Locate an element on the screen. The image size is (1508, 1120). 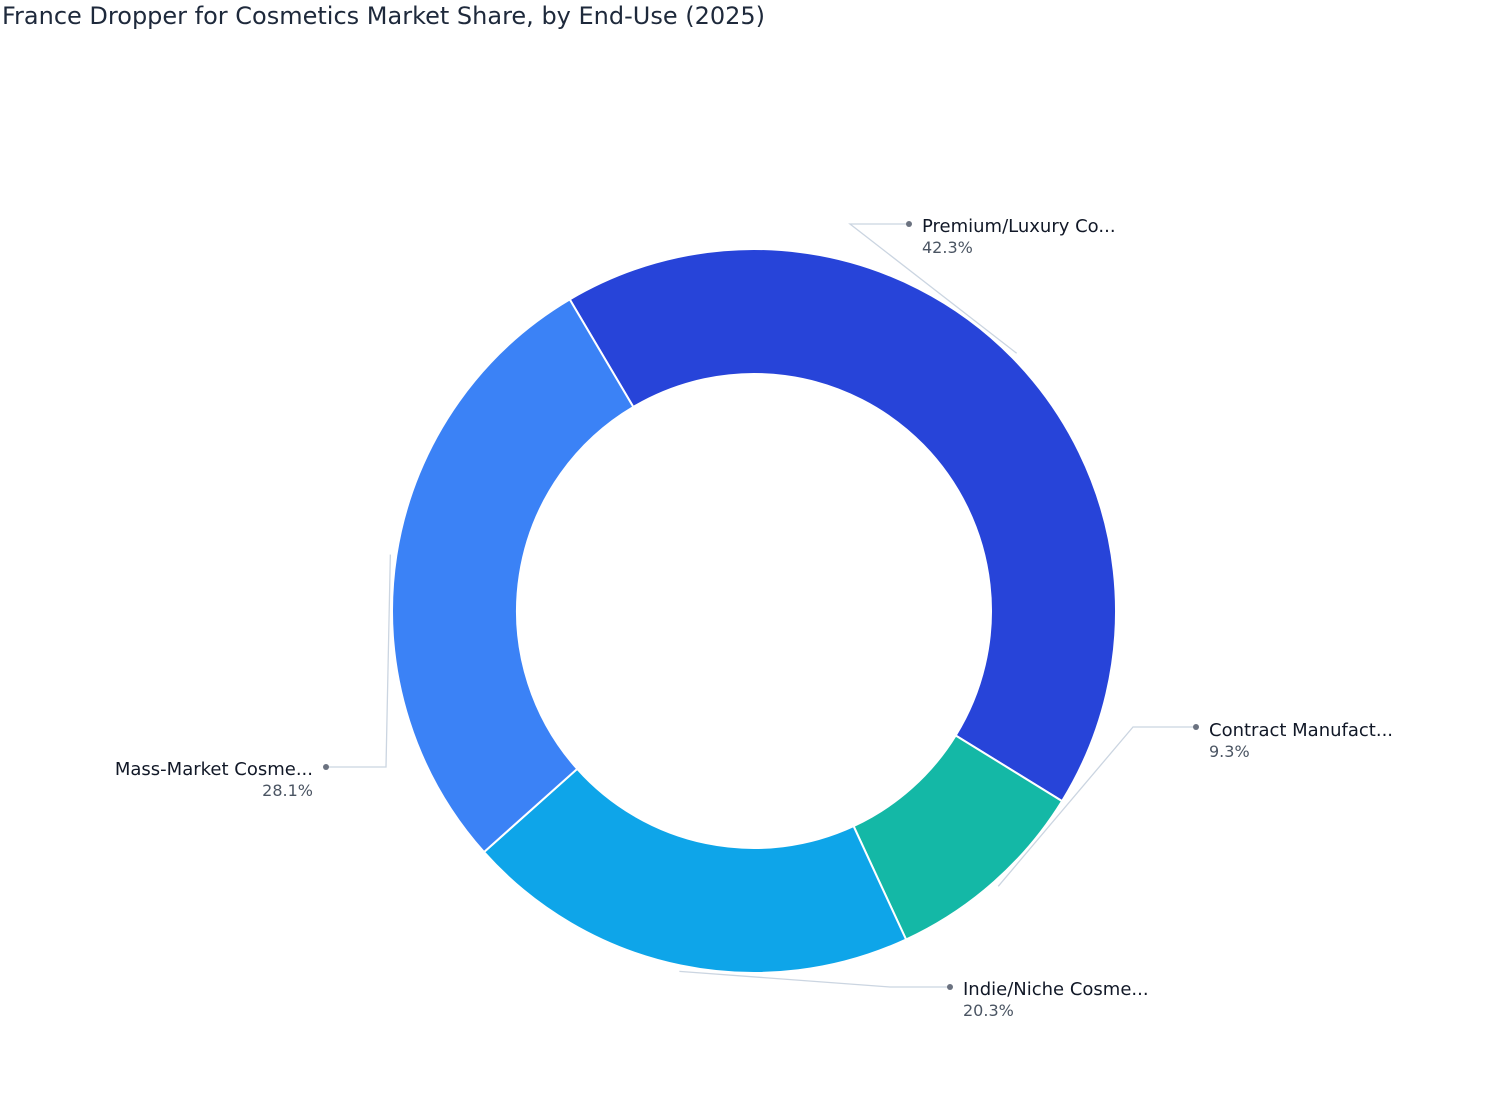
slice-value: 9.3% is located at coordinates (1229, 751).